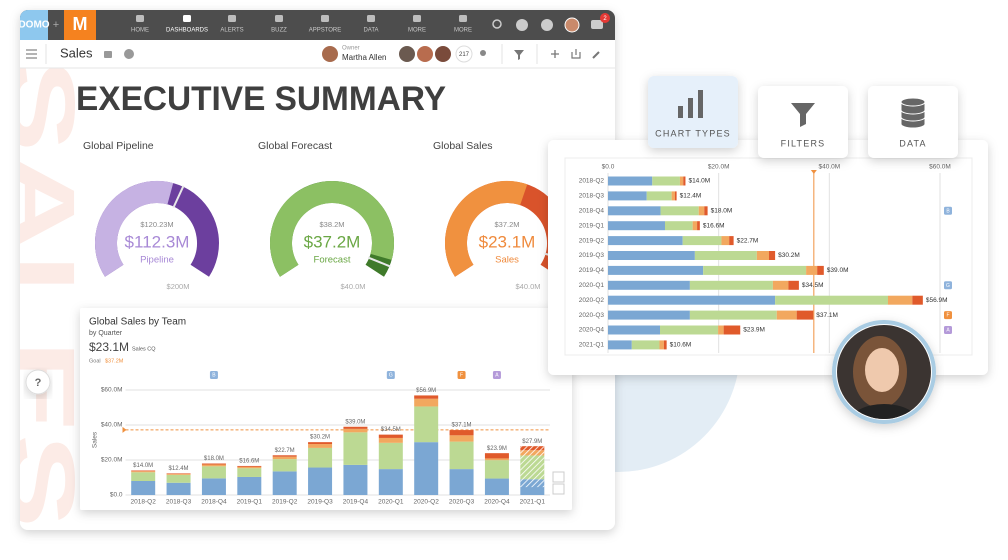  Describe the element at coordinates (592, 225) in the screenshot. I see `y-tick-label: 2019-Q1` at that location.